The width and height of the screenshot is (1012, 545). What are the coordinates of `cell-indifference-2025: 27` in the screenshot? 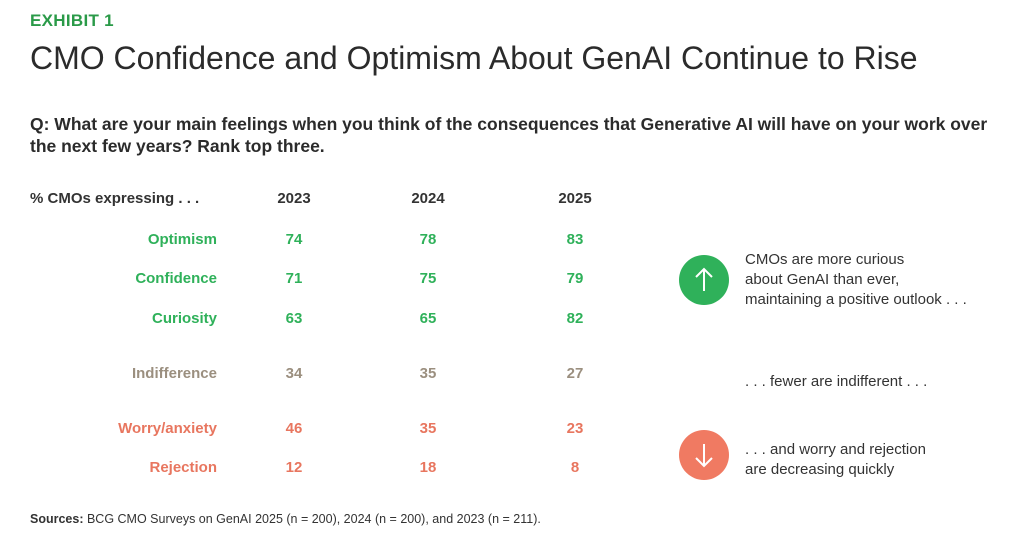 It's located at (575, 373).